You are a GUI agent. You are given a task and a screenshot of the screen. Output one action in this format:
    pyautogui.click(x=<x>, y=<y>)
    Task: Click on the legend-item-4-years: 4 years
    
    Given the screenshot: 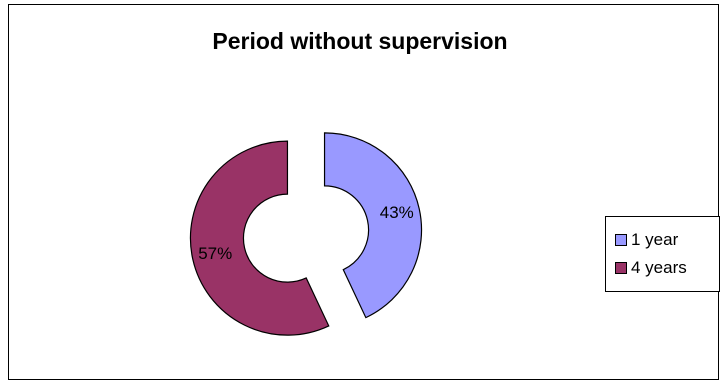 What is the action you would take?
    pyautogui.click(x=651, y=268)
    